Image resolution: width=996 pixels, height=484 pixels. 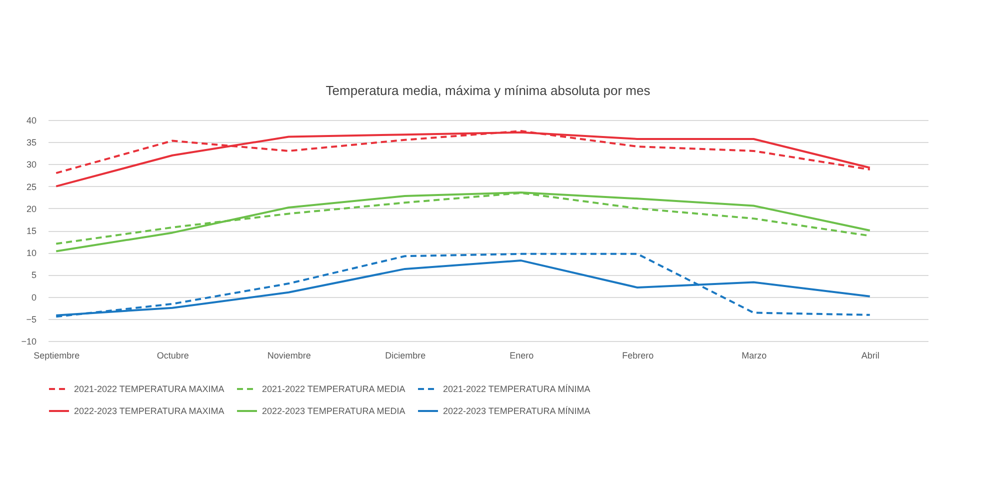 I want to click on x-tick-label: Marzo, so click(x=754, y=355).